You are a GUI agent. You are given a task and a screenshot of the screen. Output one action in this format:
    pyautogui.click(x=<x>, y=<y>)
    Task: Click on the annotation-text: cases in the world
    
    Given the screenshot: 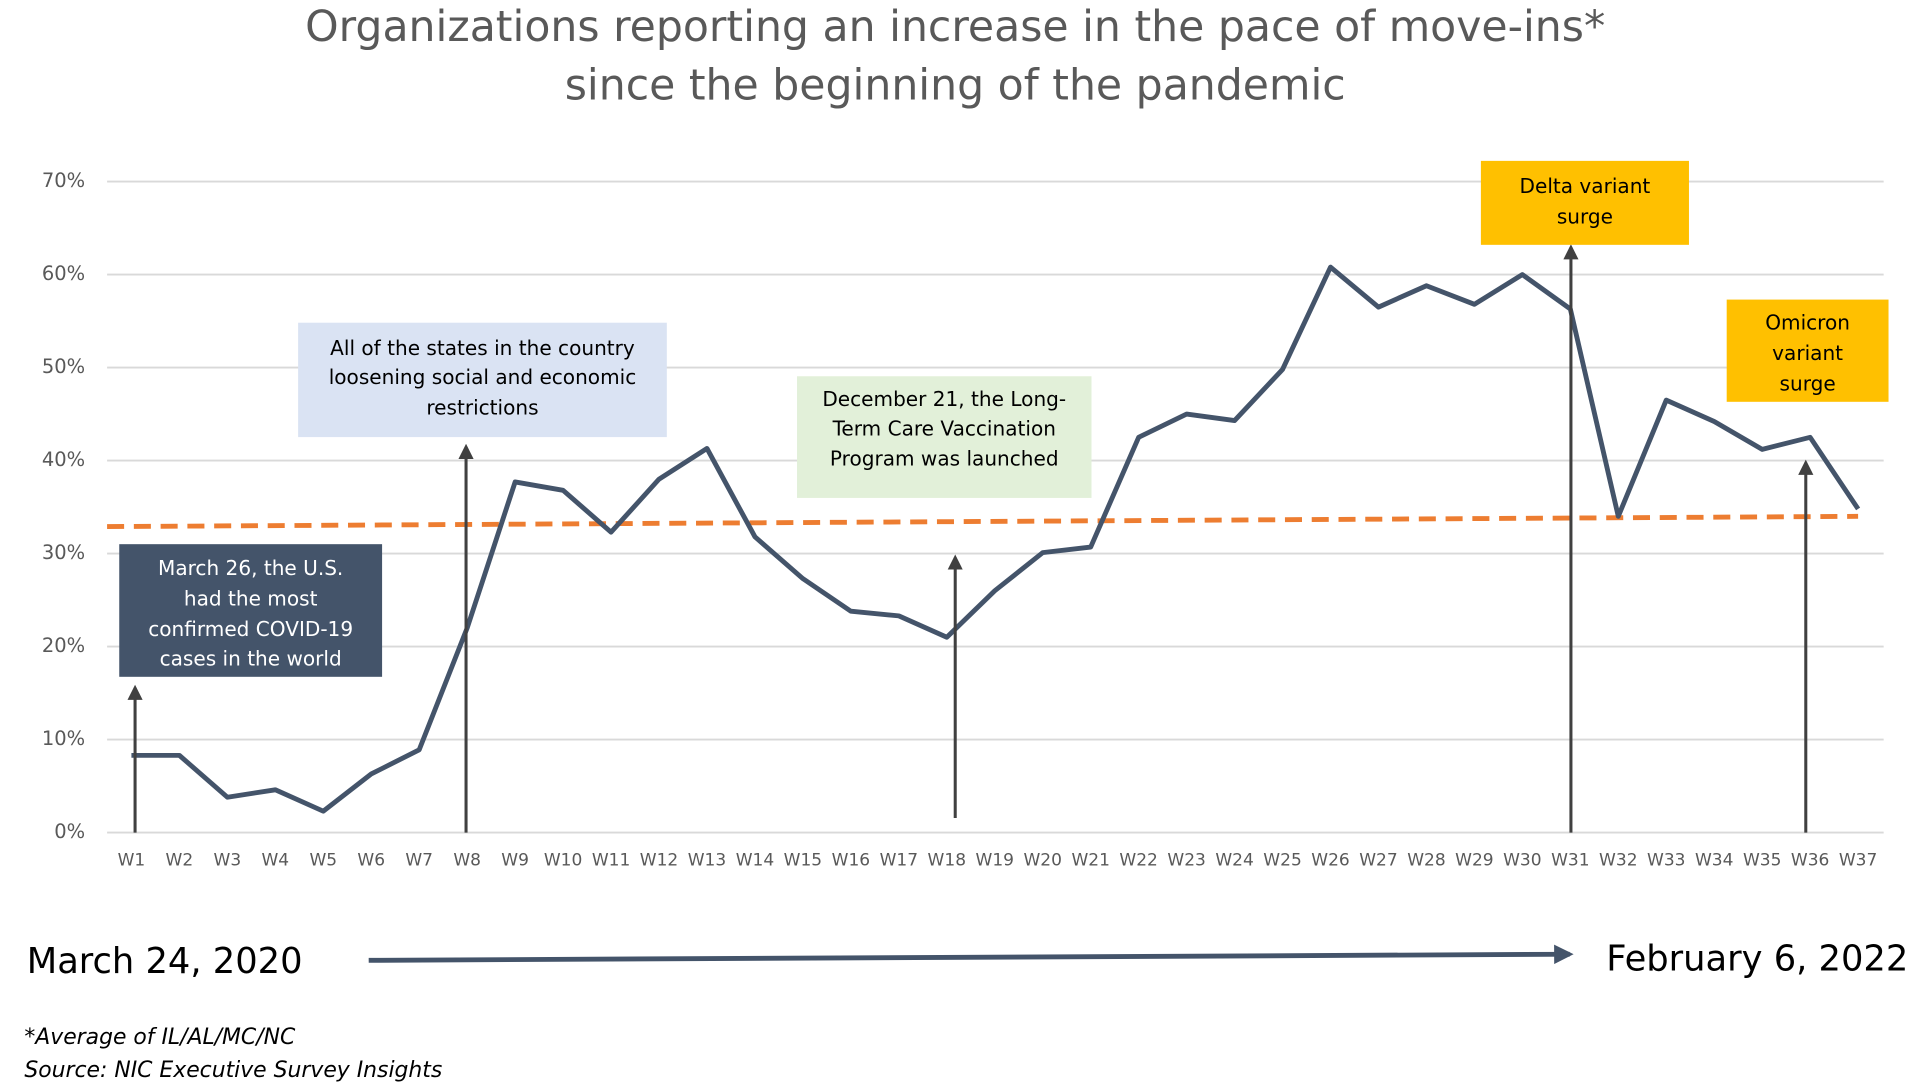 What is the action you would take?
    pyautogui.click(x=251, y=658)
    